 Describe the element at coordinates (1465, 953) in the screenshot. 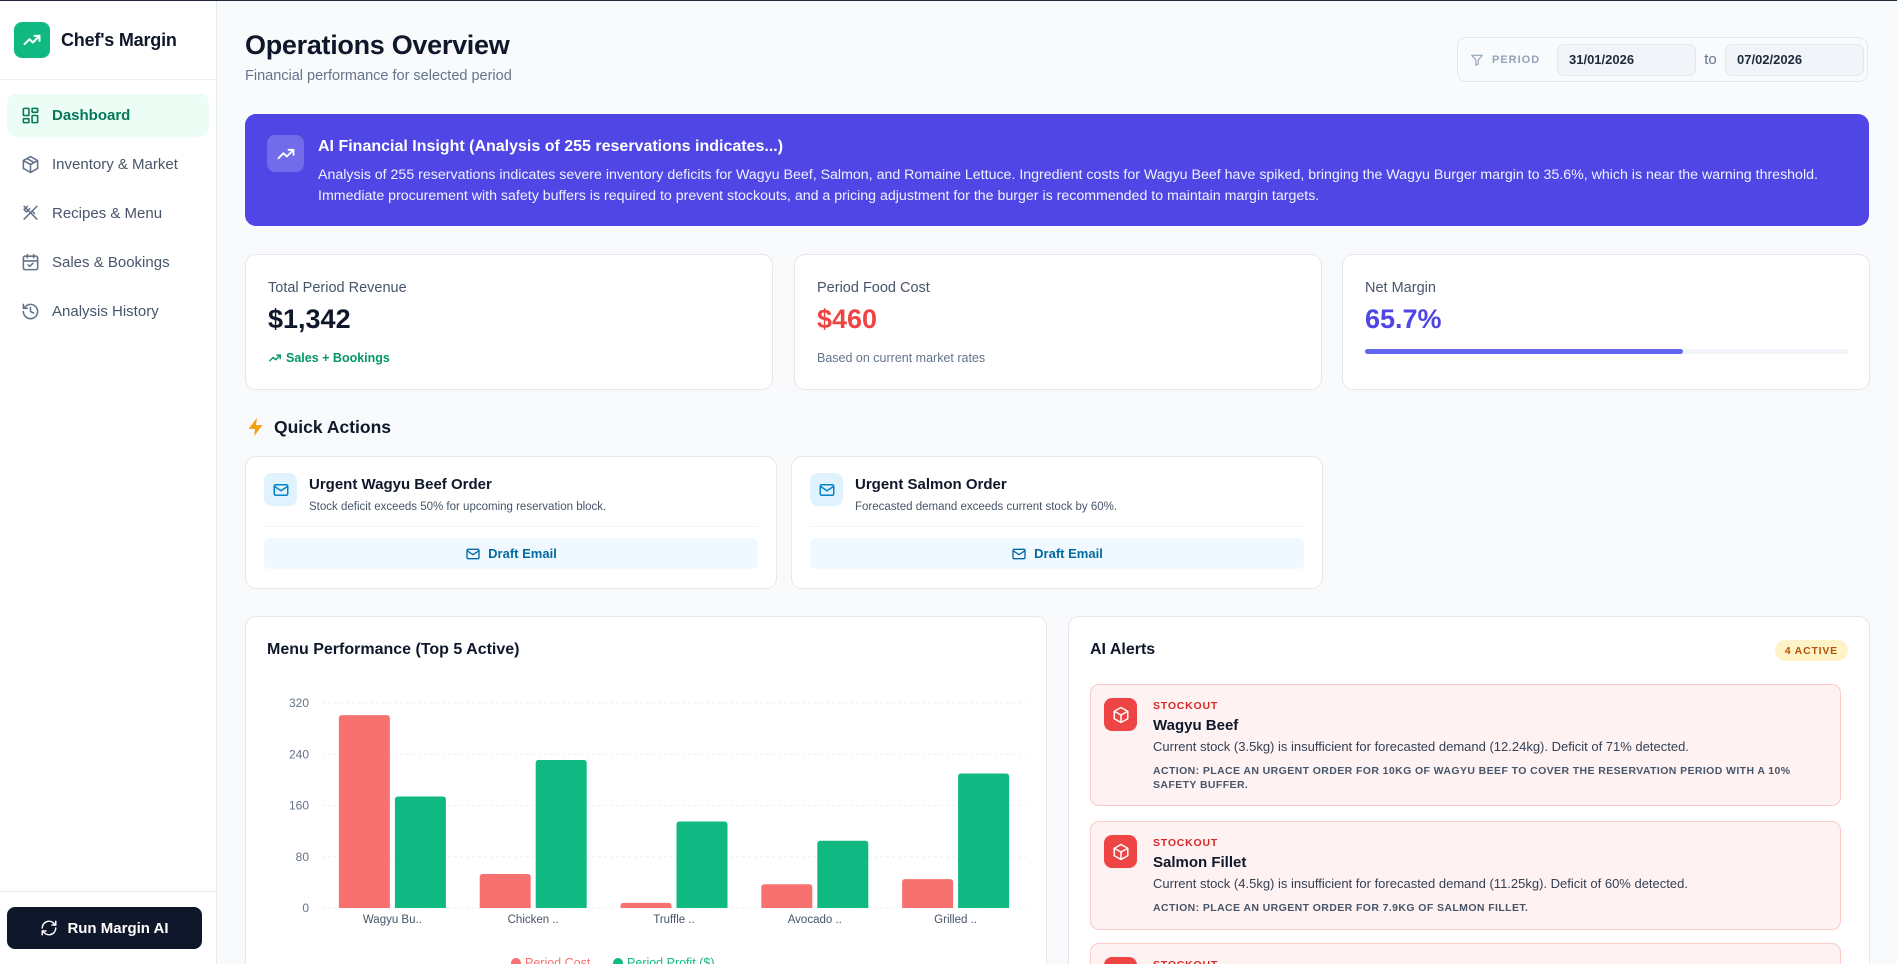

I see `alert-card: STOCKOUT` at that location.